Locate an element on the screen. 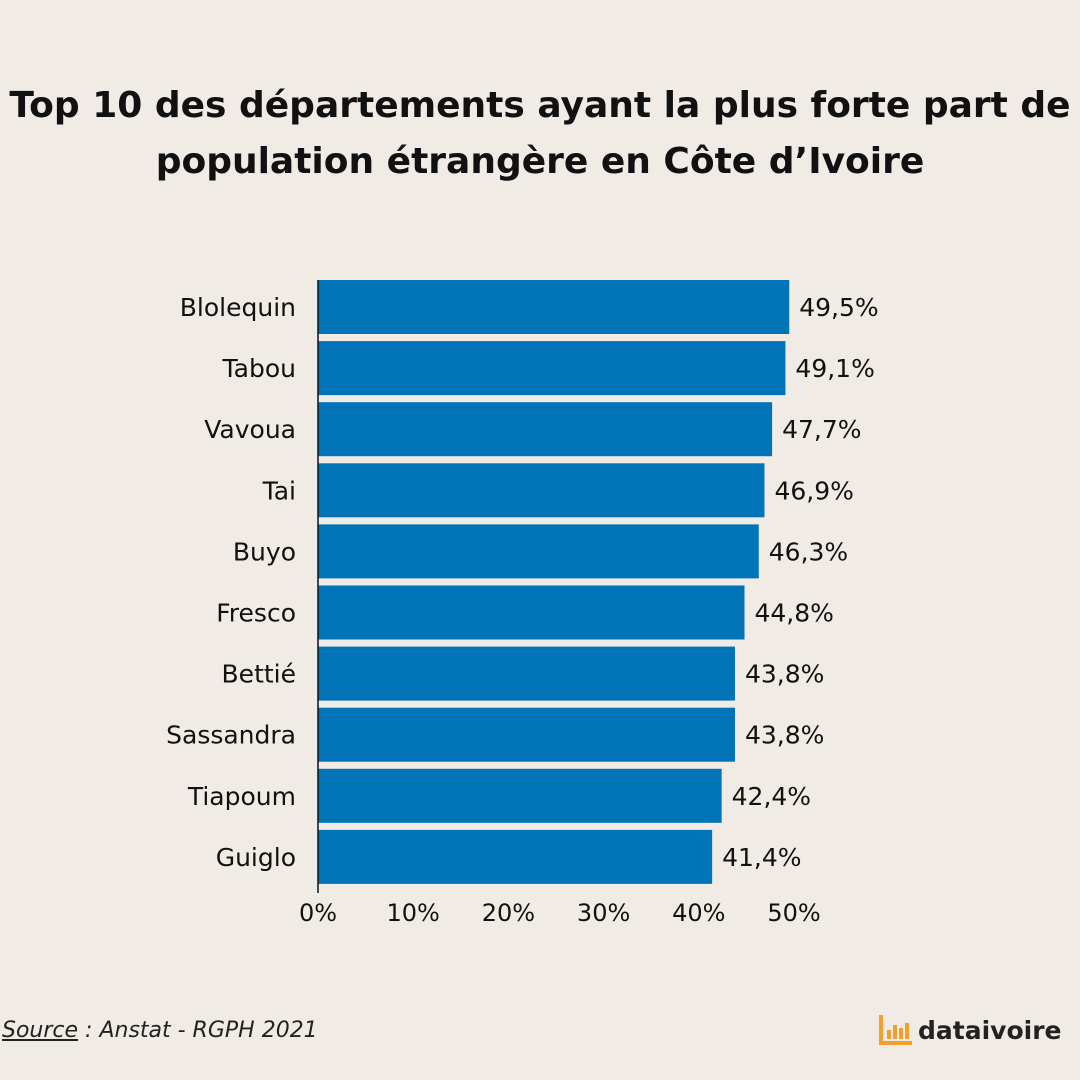  data-label: 49,1% is located at coordinates (834, 368).